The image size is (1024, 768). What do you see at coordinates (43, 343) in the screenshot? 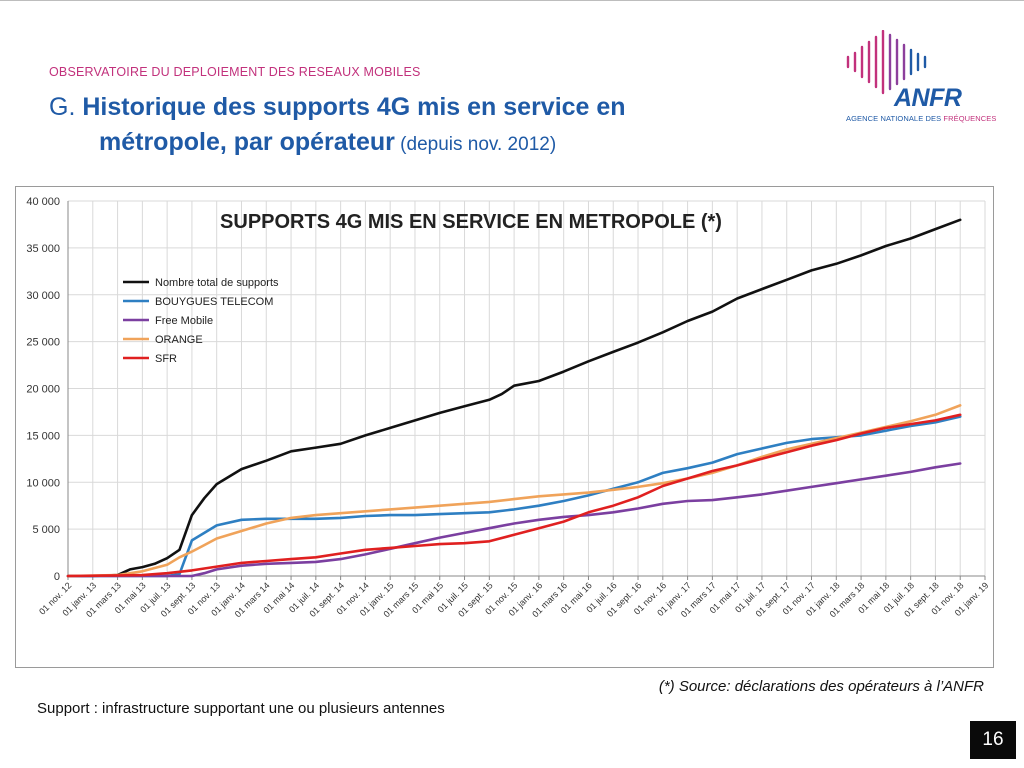
I see `y-tick-label: 25 000` at bounding box center [43, 343].